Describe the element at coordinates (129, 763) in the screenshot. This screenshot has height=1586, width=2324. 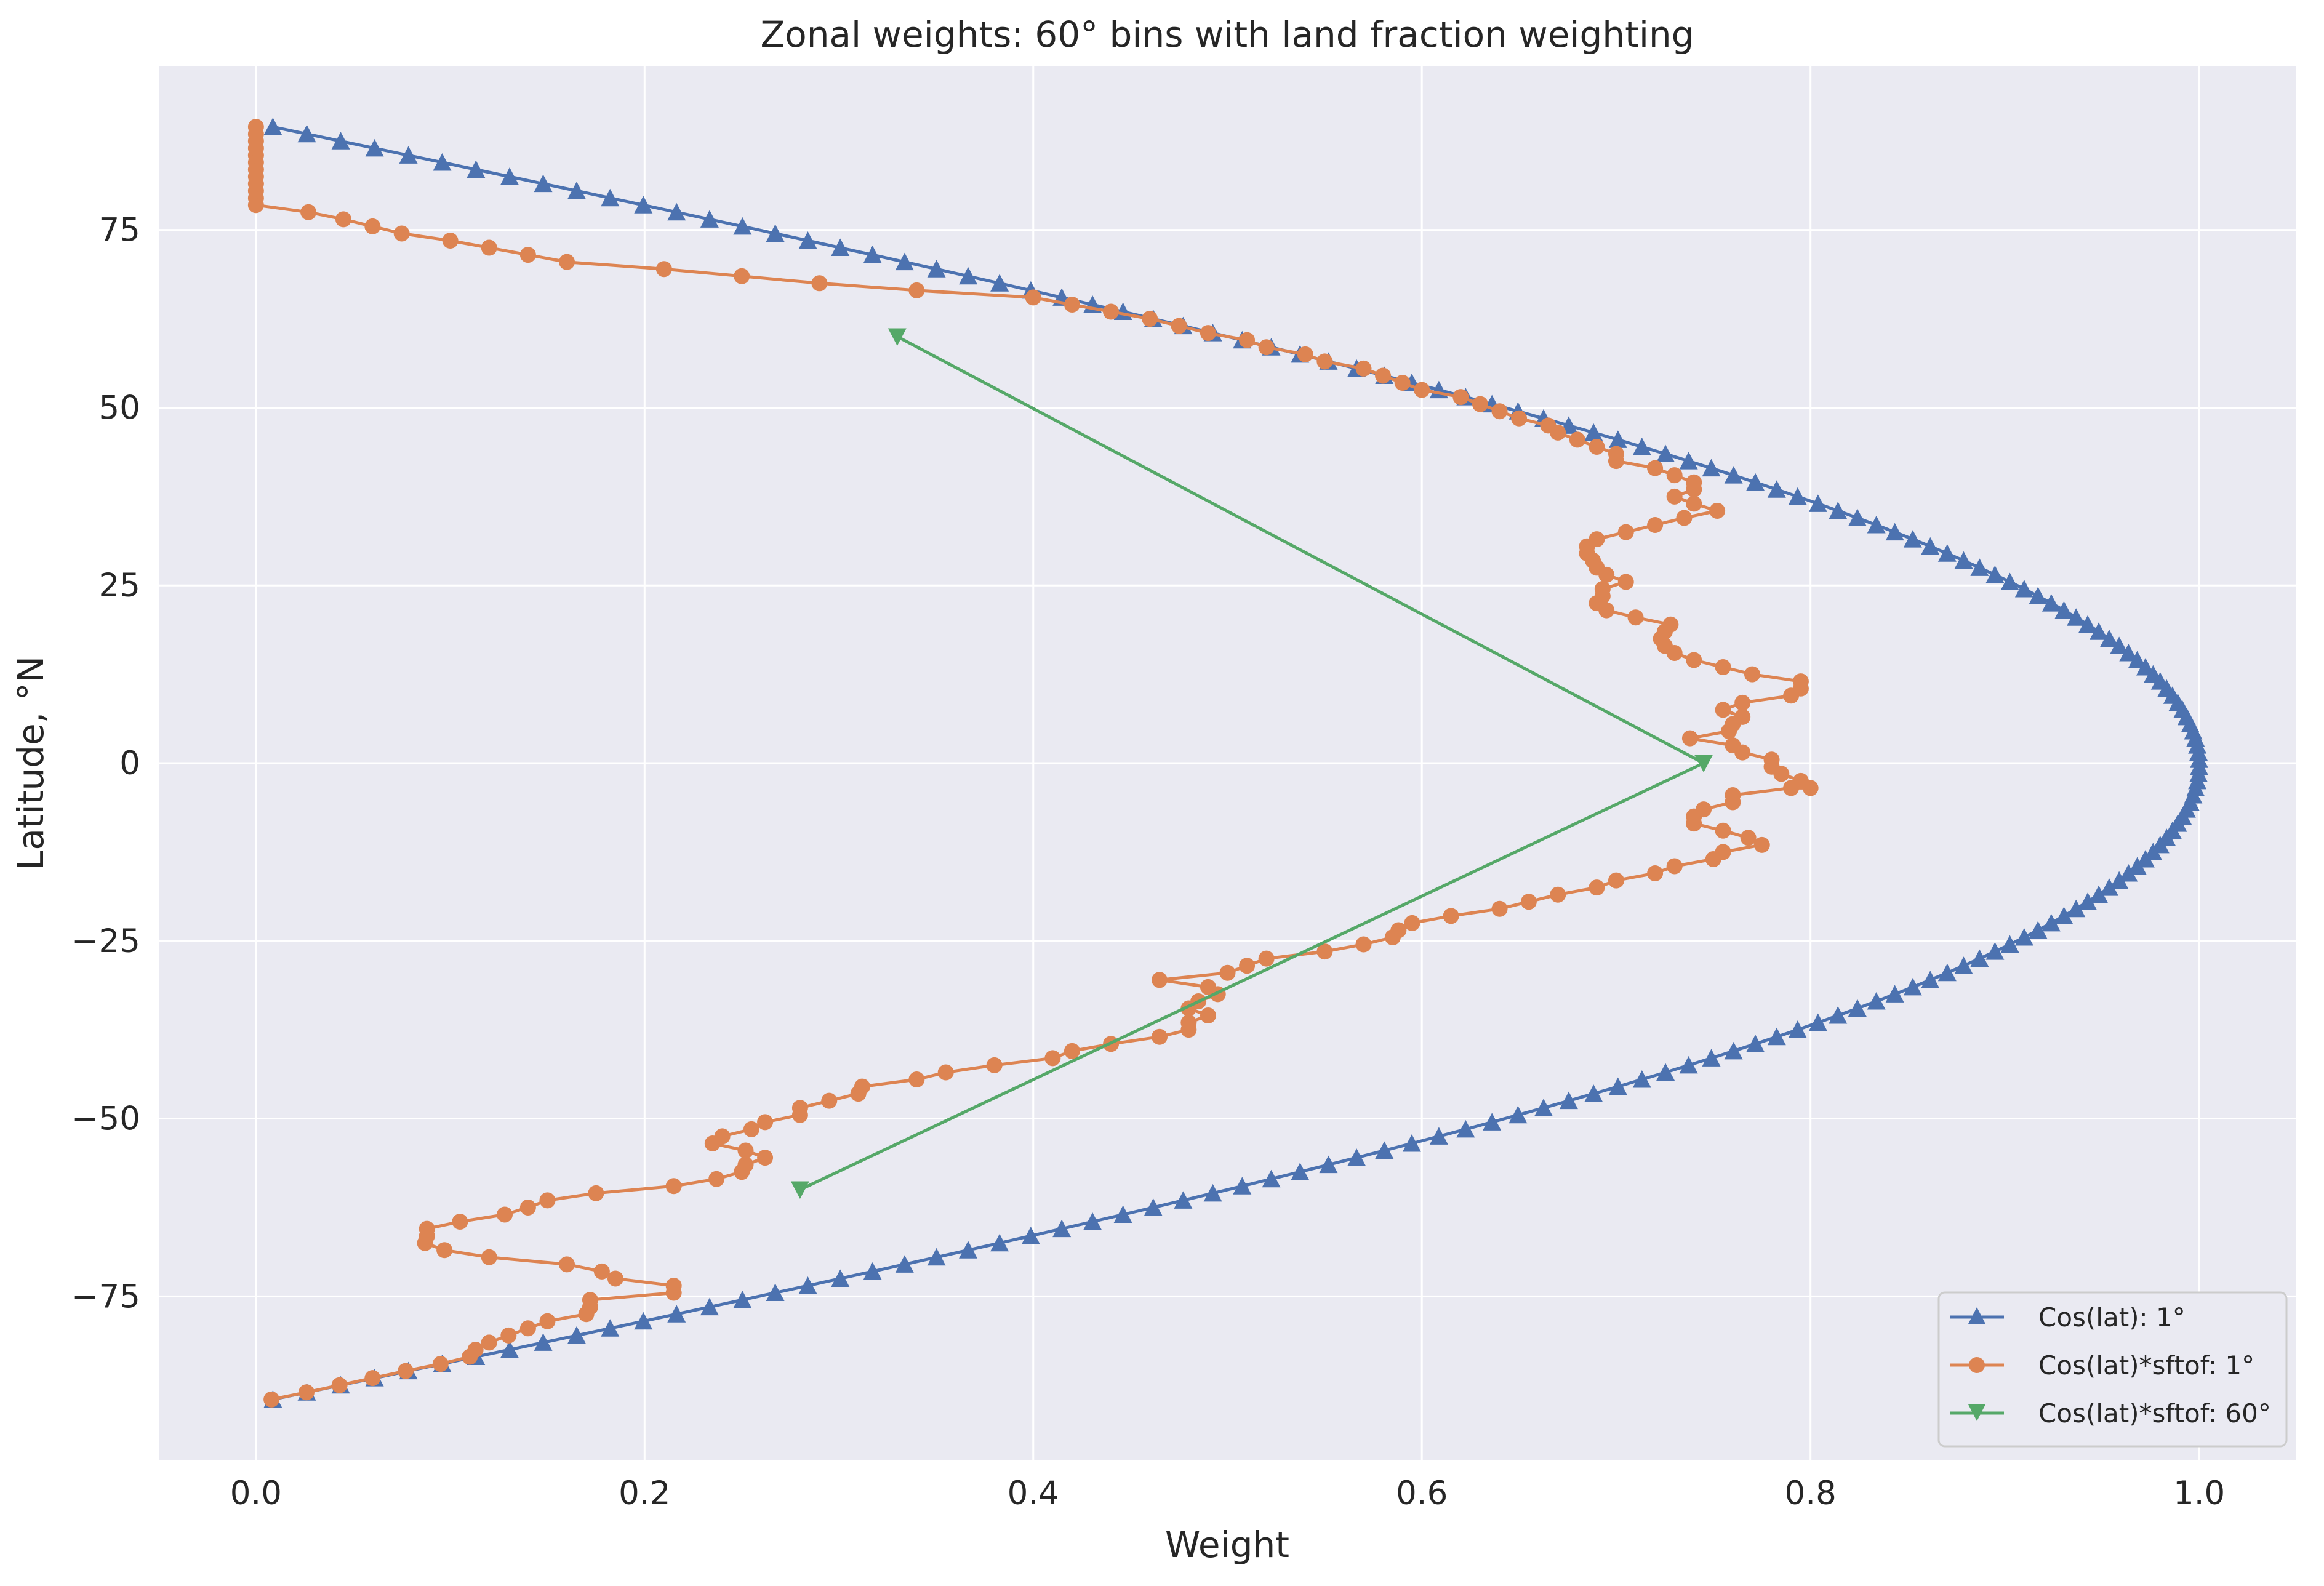
I see `y-tick-label: 0` at that location.